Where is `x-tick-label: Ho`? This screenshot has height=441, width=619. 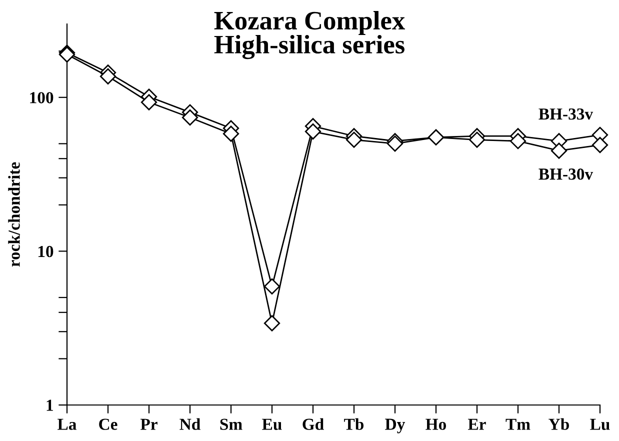 x-tick-label: Ho is located at coordinates (436, 424).